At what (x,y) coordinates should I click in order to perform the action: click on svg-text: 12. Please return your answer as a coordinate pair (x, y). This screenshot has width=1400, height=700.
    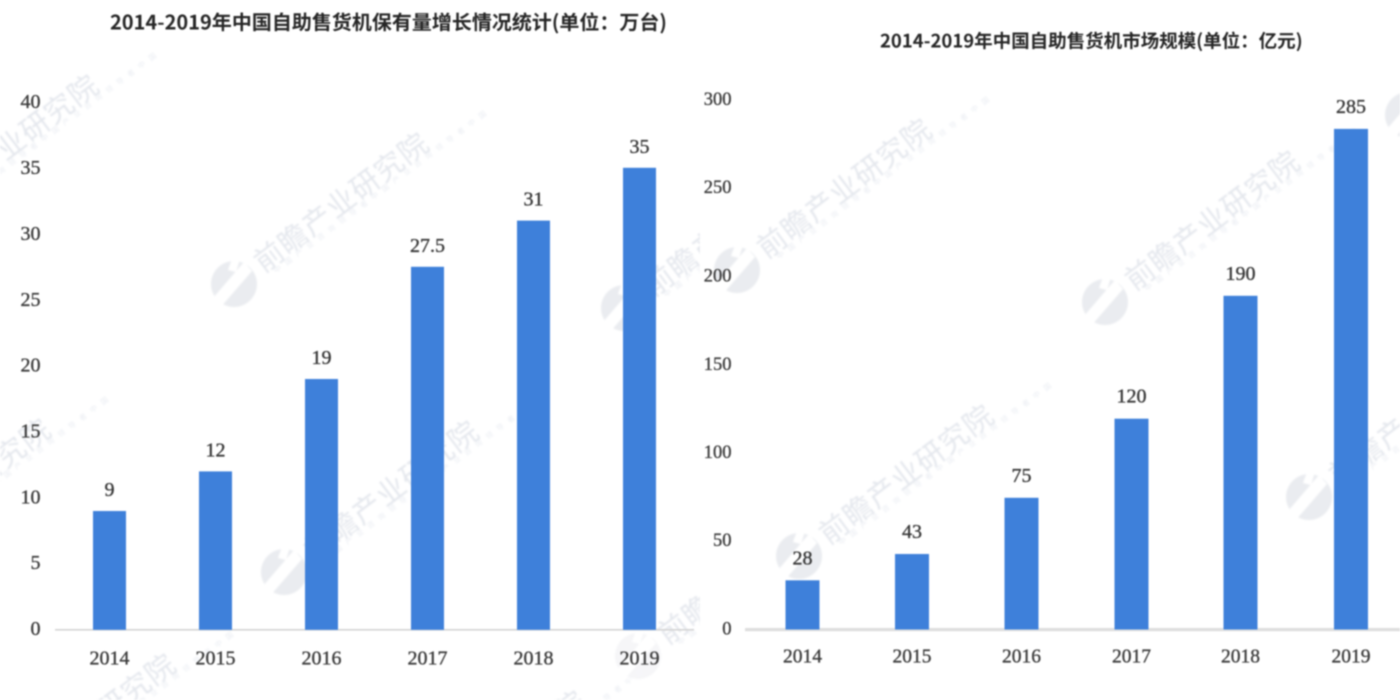
    Looking at the image, I should click on (216, 450).